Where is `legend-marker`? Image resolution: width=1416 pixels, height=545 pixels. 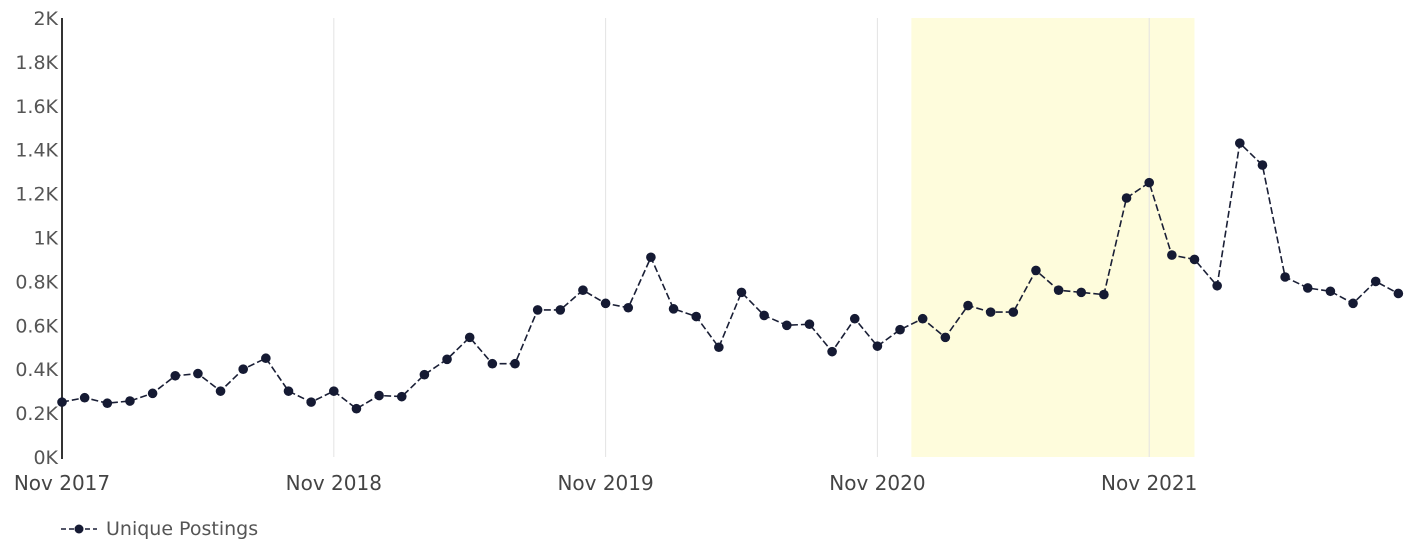
legend-marker is located at coordinates (79, 529).